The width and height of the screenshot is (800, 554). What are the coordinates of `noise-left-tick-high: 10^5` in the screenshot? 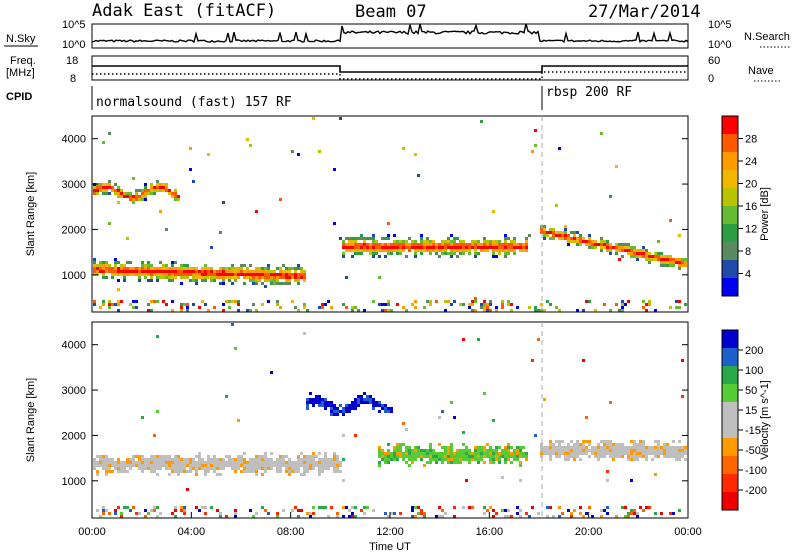 It's located at (74, 25).